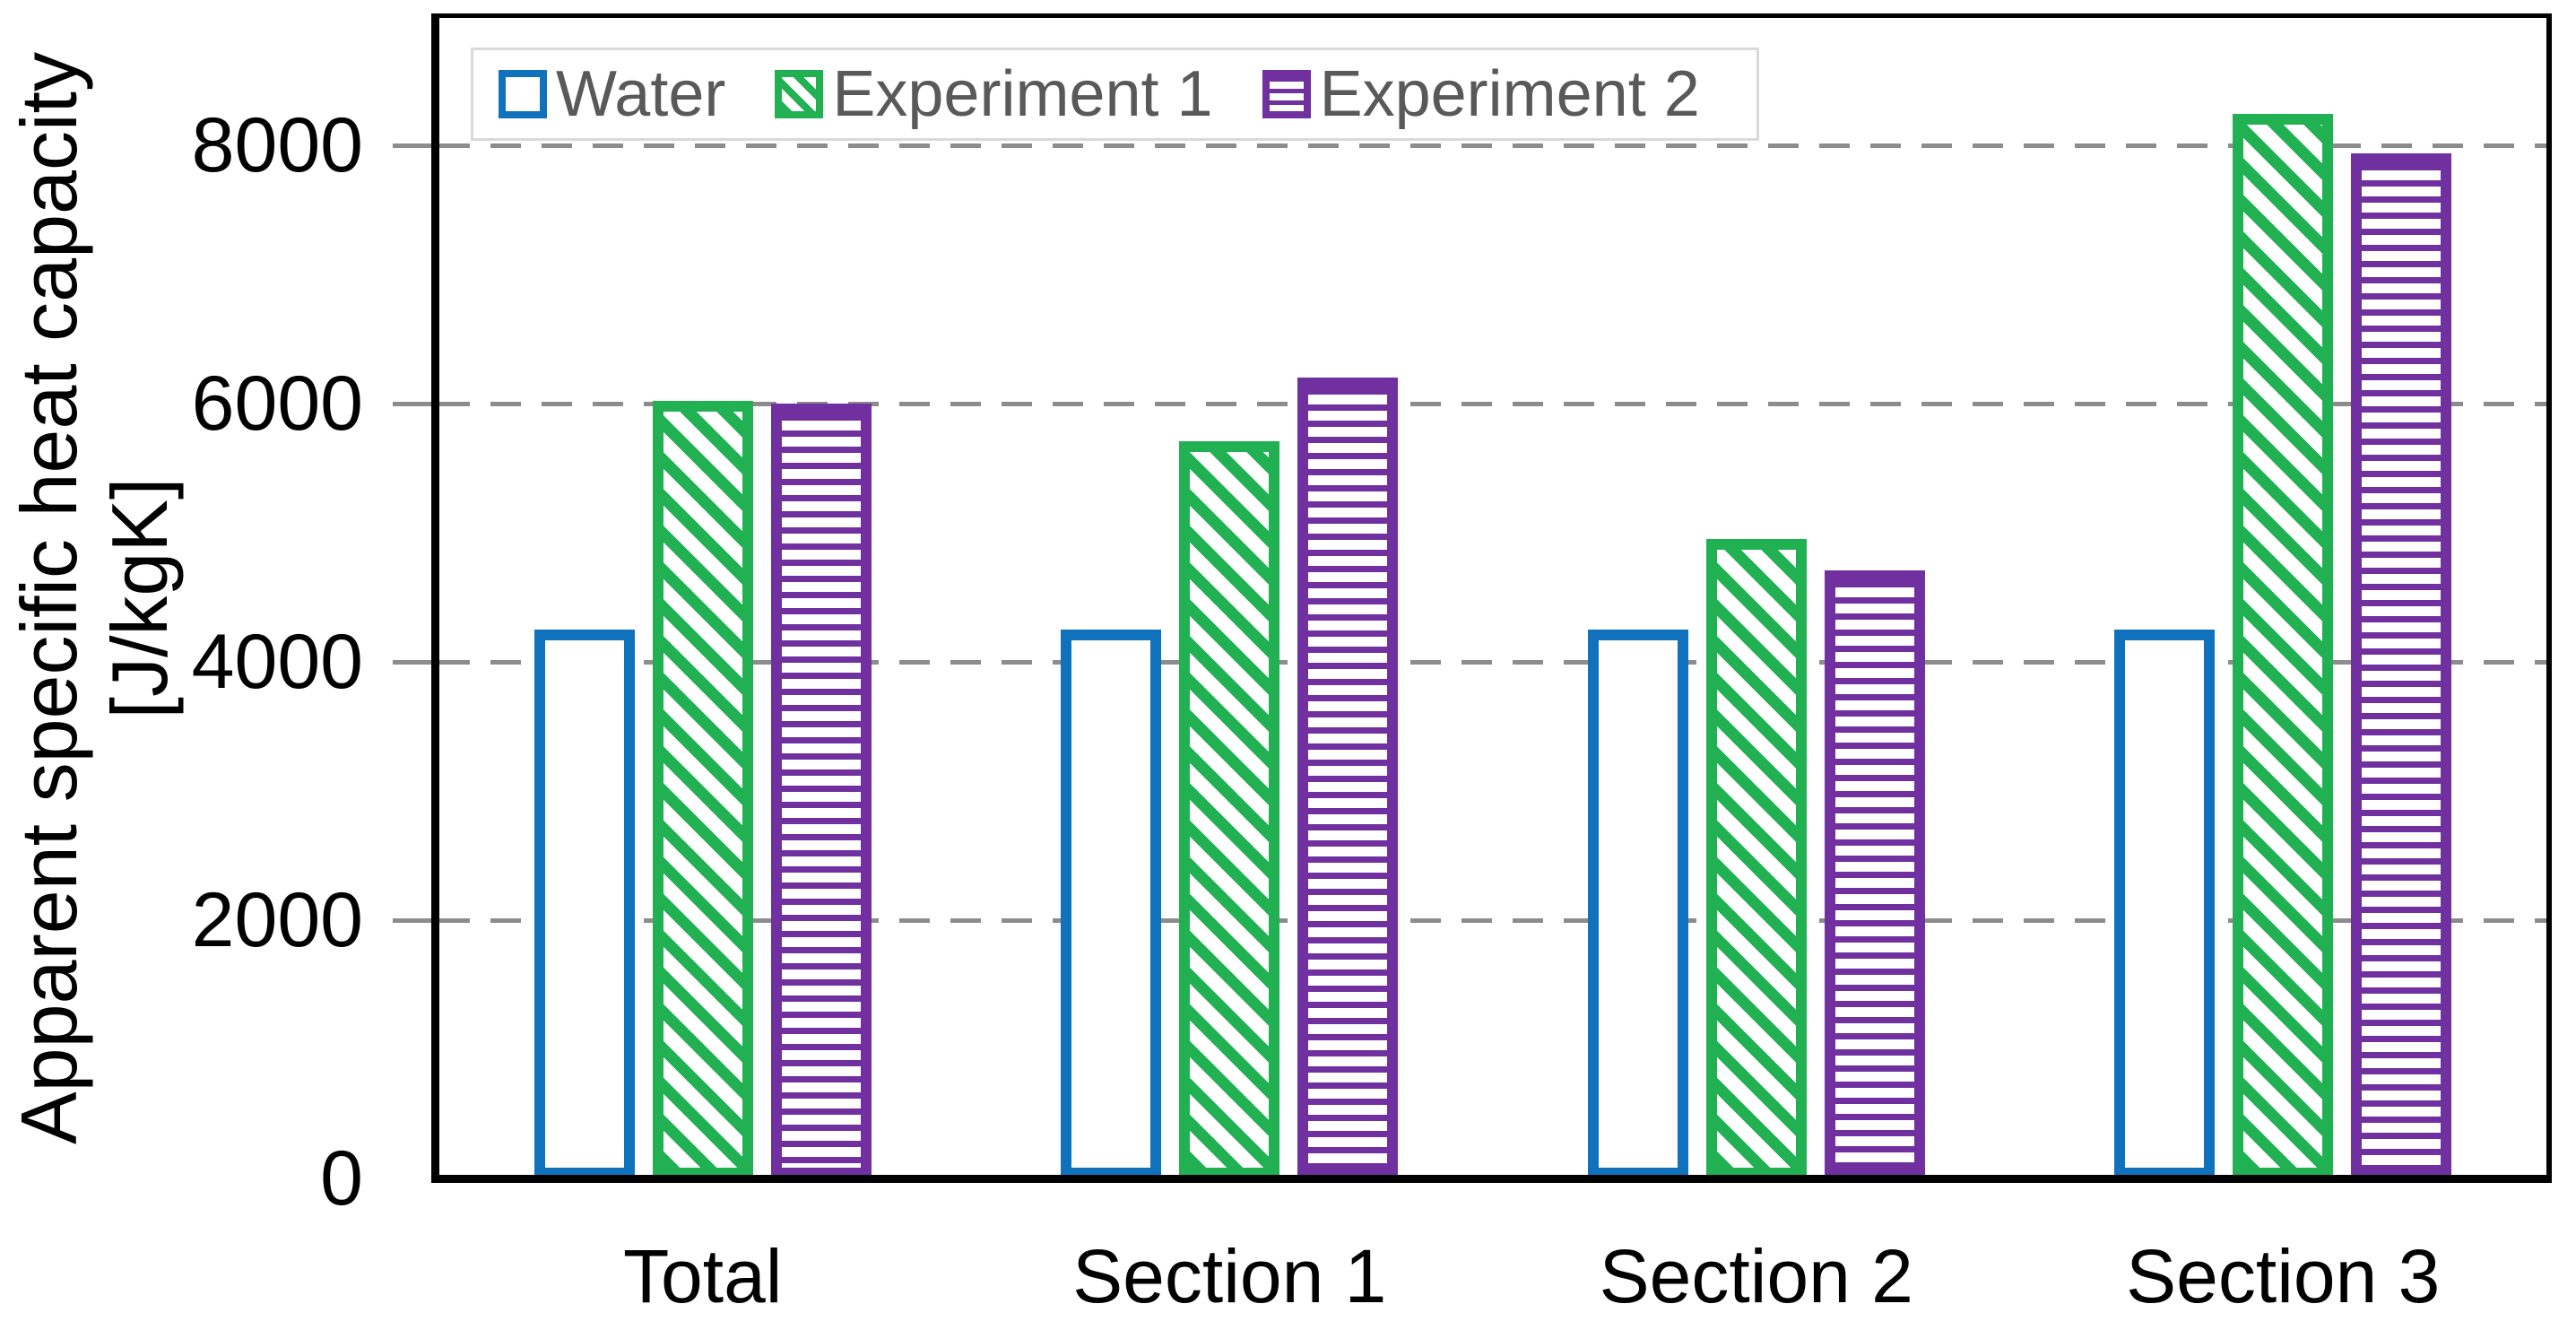 The height and width of the screenshot is (1330, 2576). Describe the element at coordinates (2283, 1276) in the screenshot. I see `x-category-label-section-3: Section 3` at that location.